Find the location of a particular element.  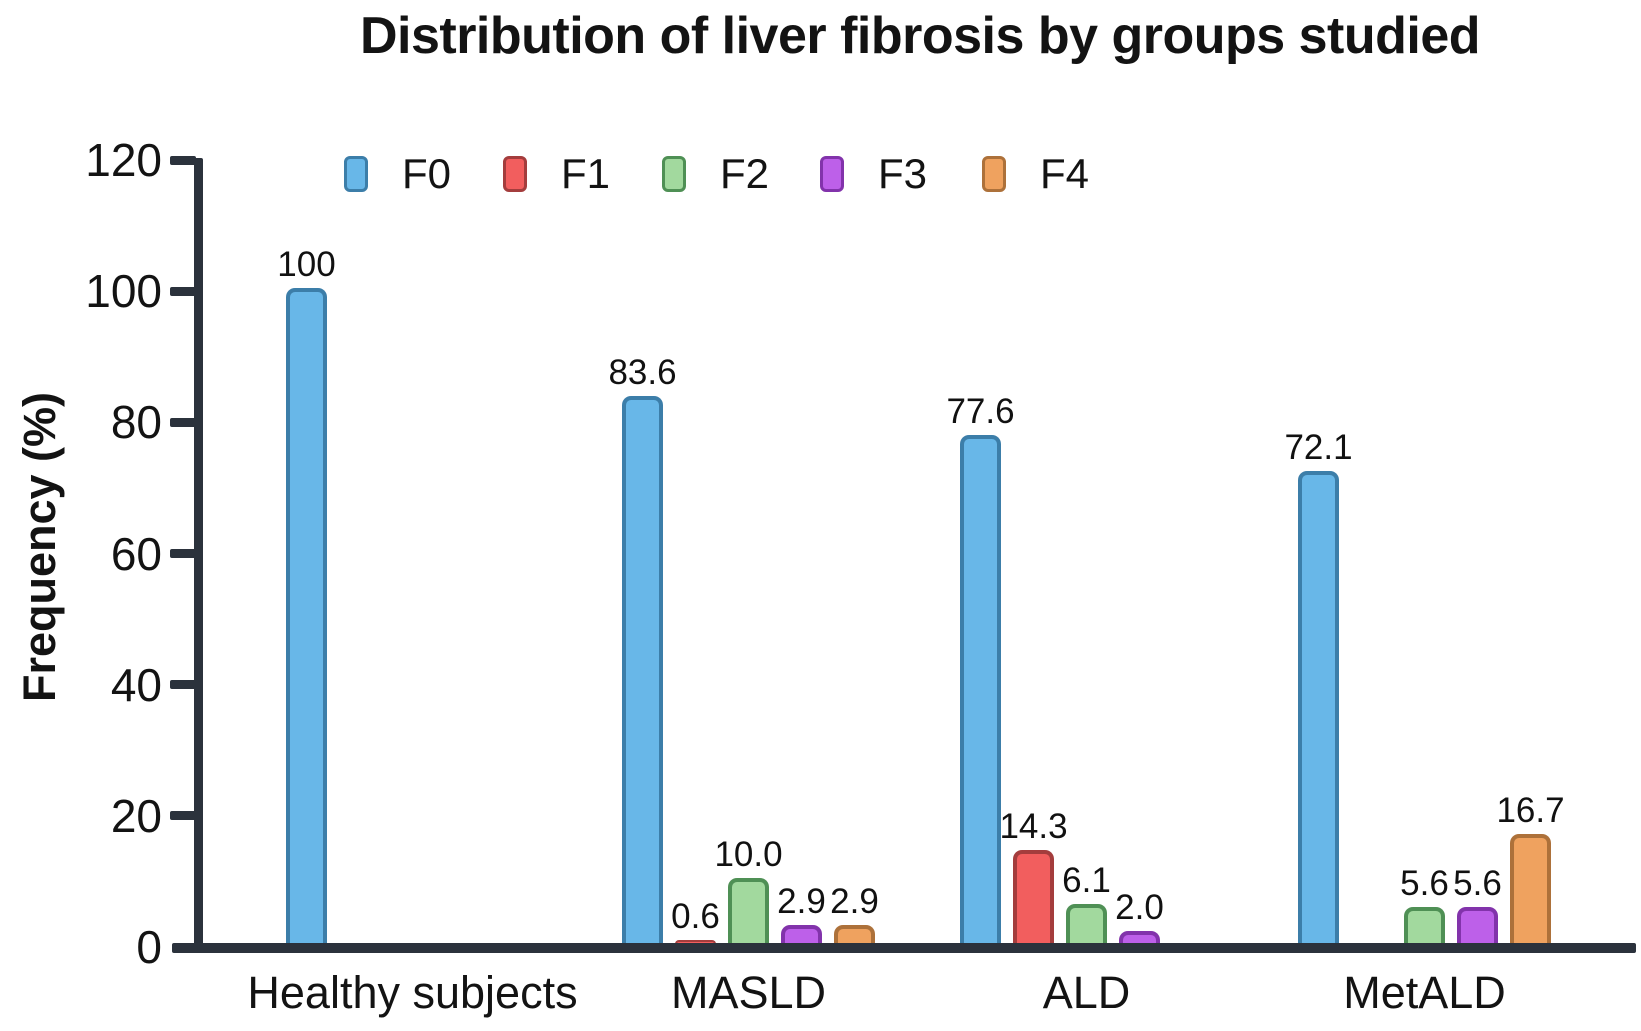

legend-swatch-f1-icon is located at coordinates (515, 174).